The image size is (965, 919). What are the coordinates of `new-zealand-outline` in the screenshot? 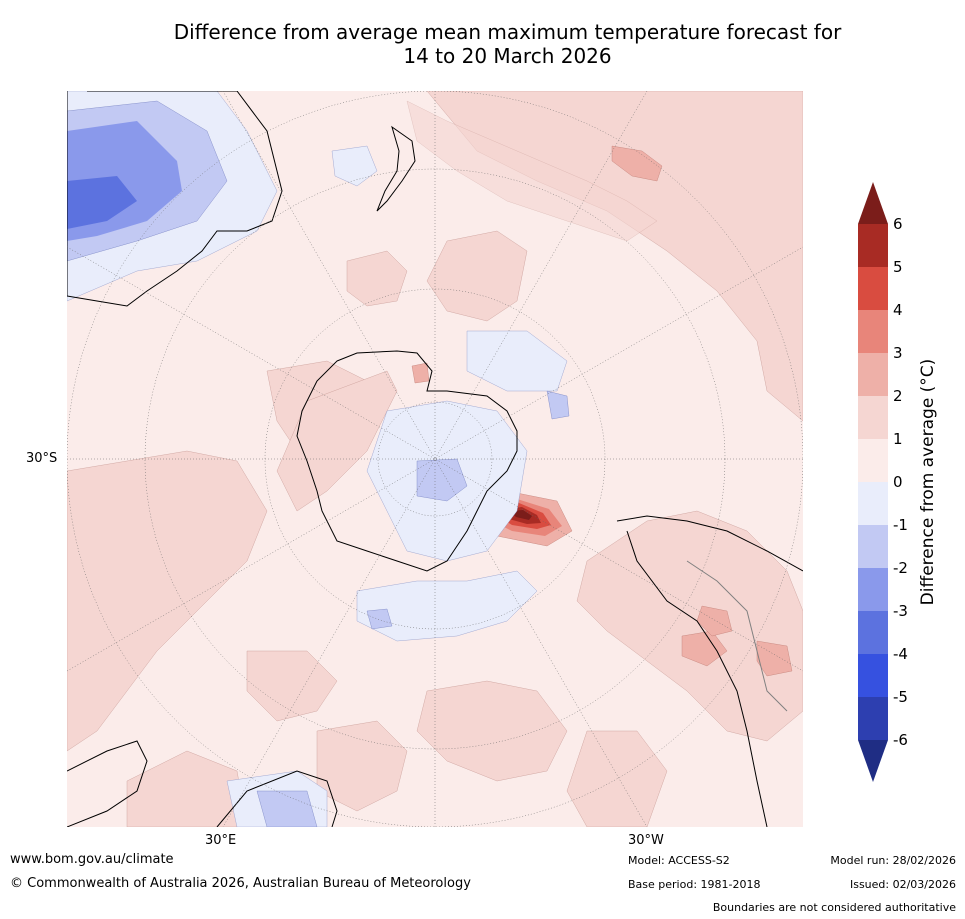 It's located at (396, 168).